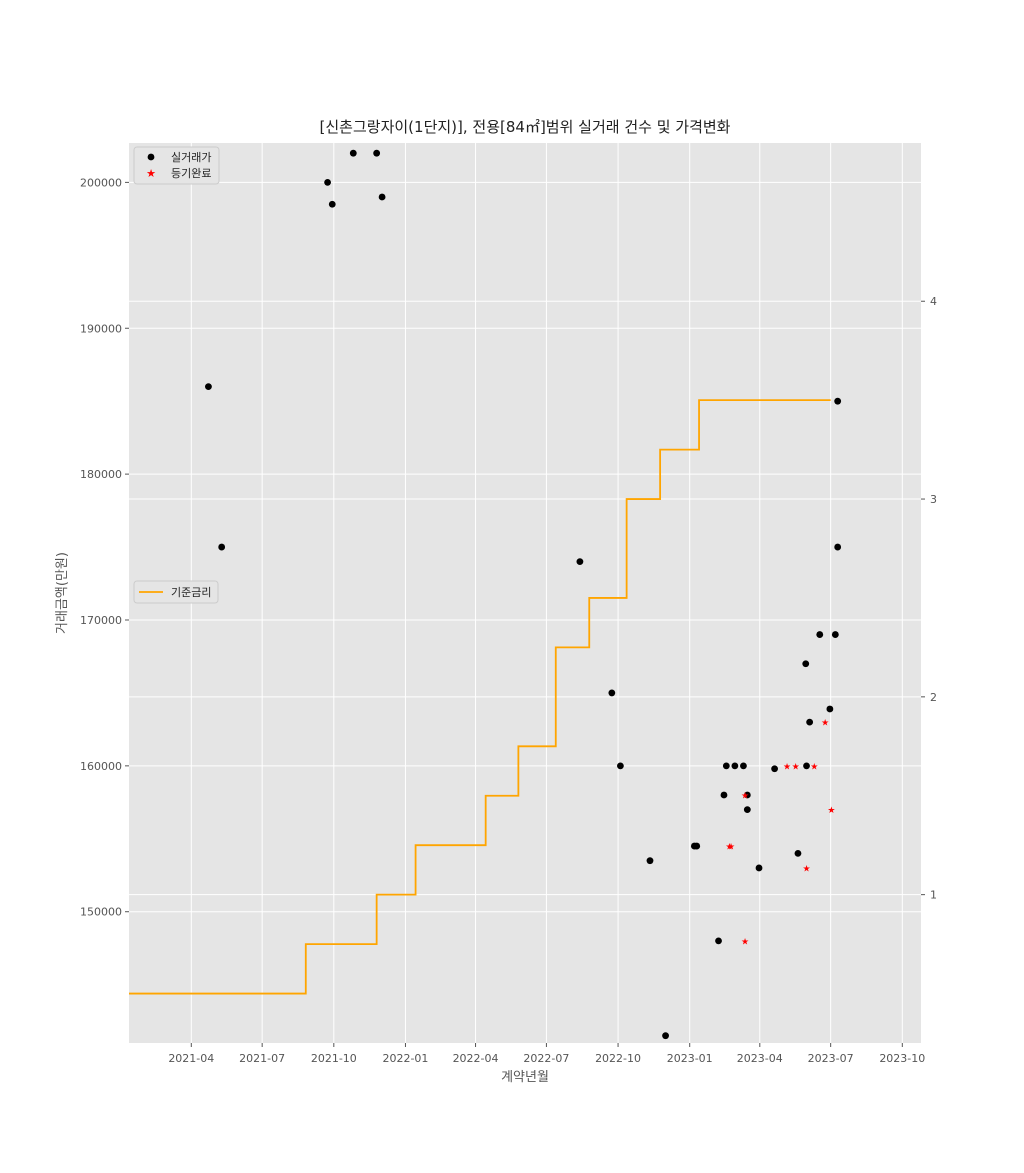  I want to click on y-axis-title: 거래금액(만원), so click(62, 593).